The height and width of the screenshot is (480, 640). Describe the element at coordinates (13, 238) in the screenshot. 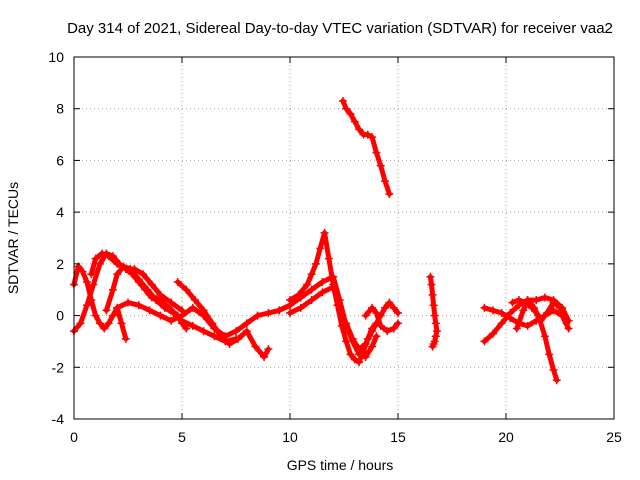

I see `y-axis-label: SDTVAR / TECUs` at that location.